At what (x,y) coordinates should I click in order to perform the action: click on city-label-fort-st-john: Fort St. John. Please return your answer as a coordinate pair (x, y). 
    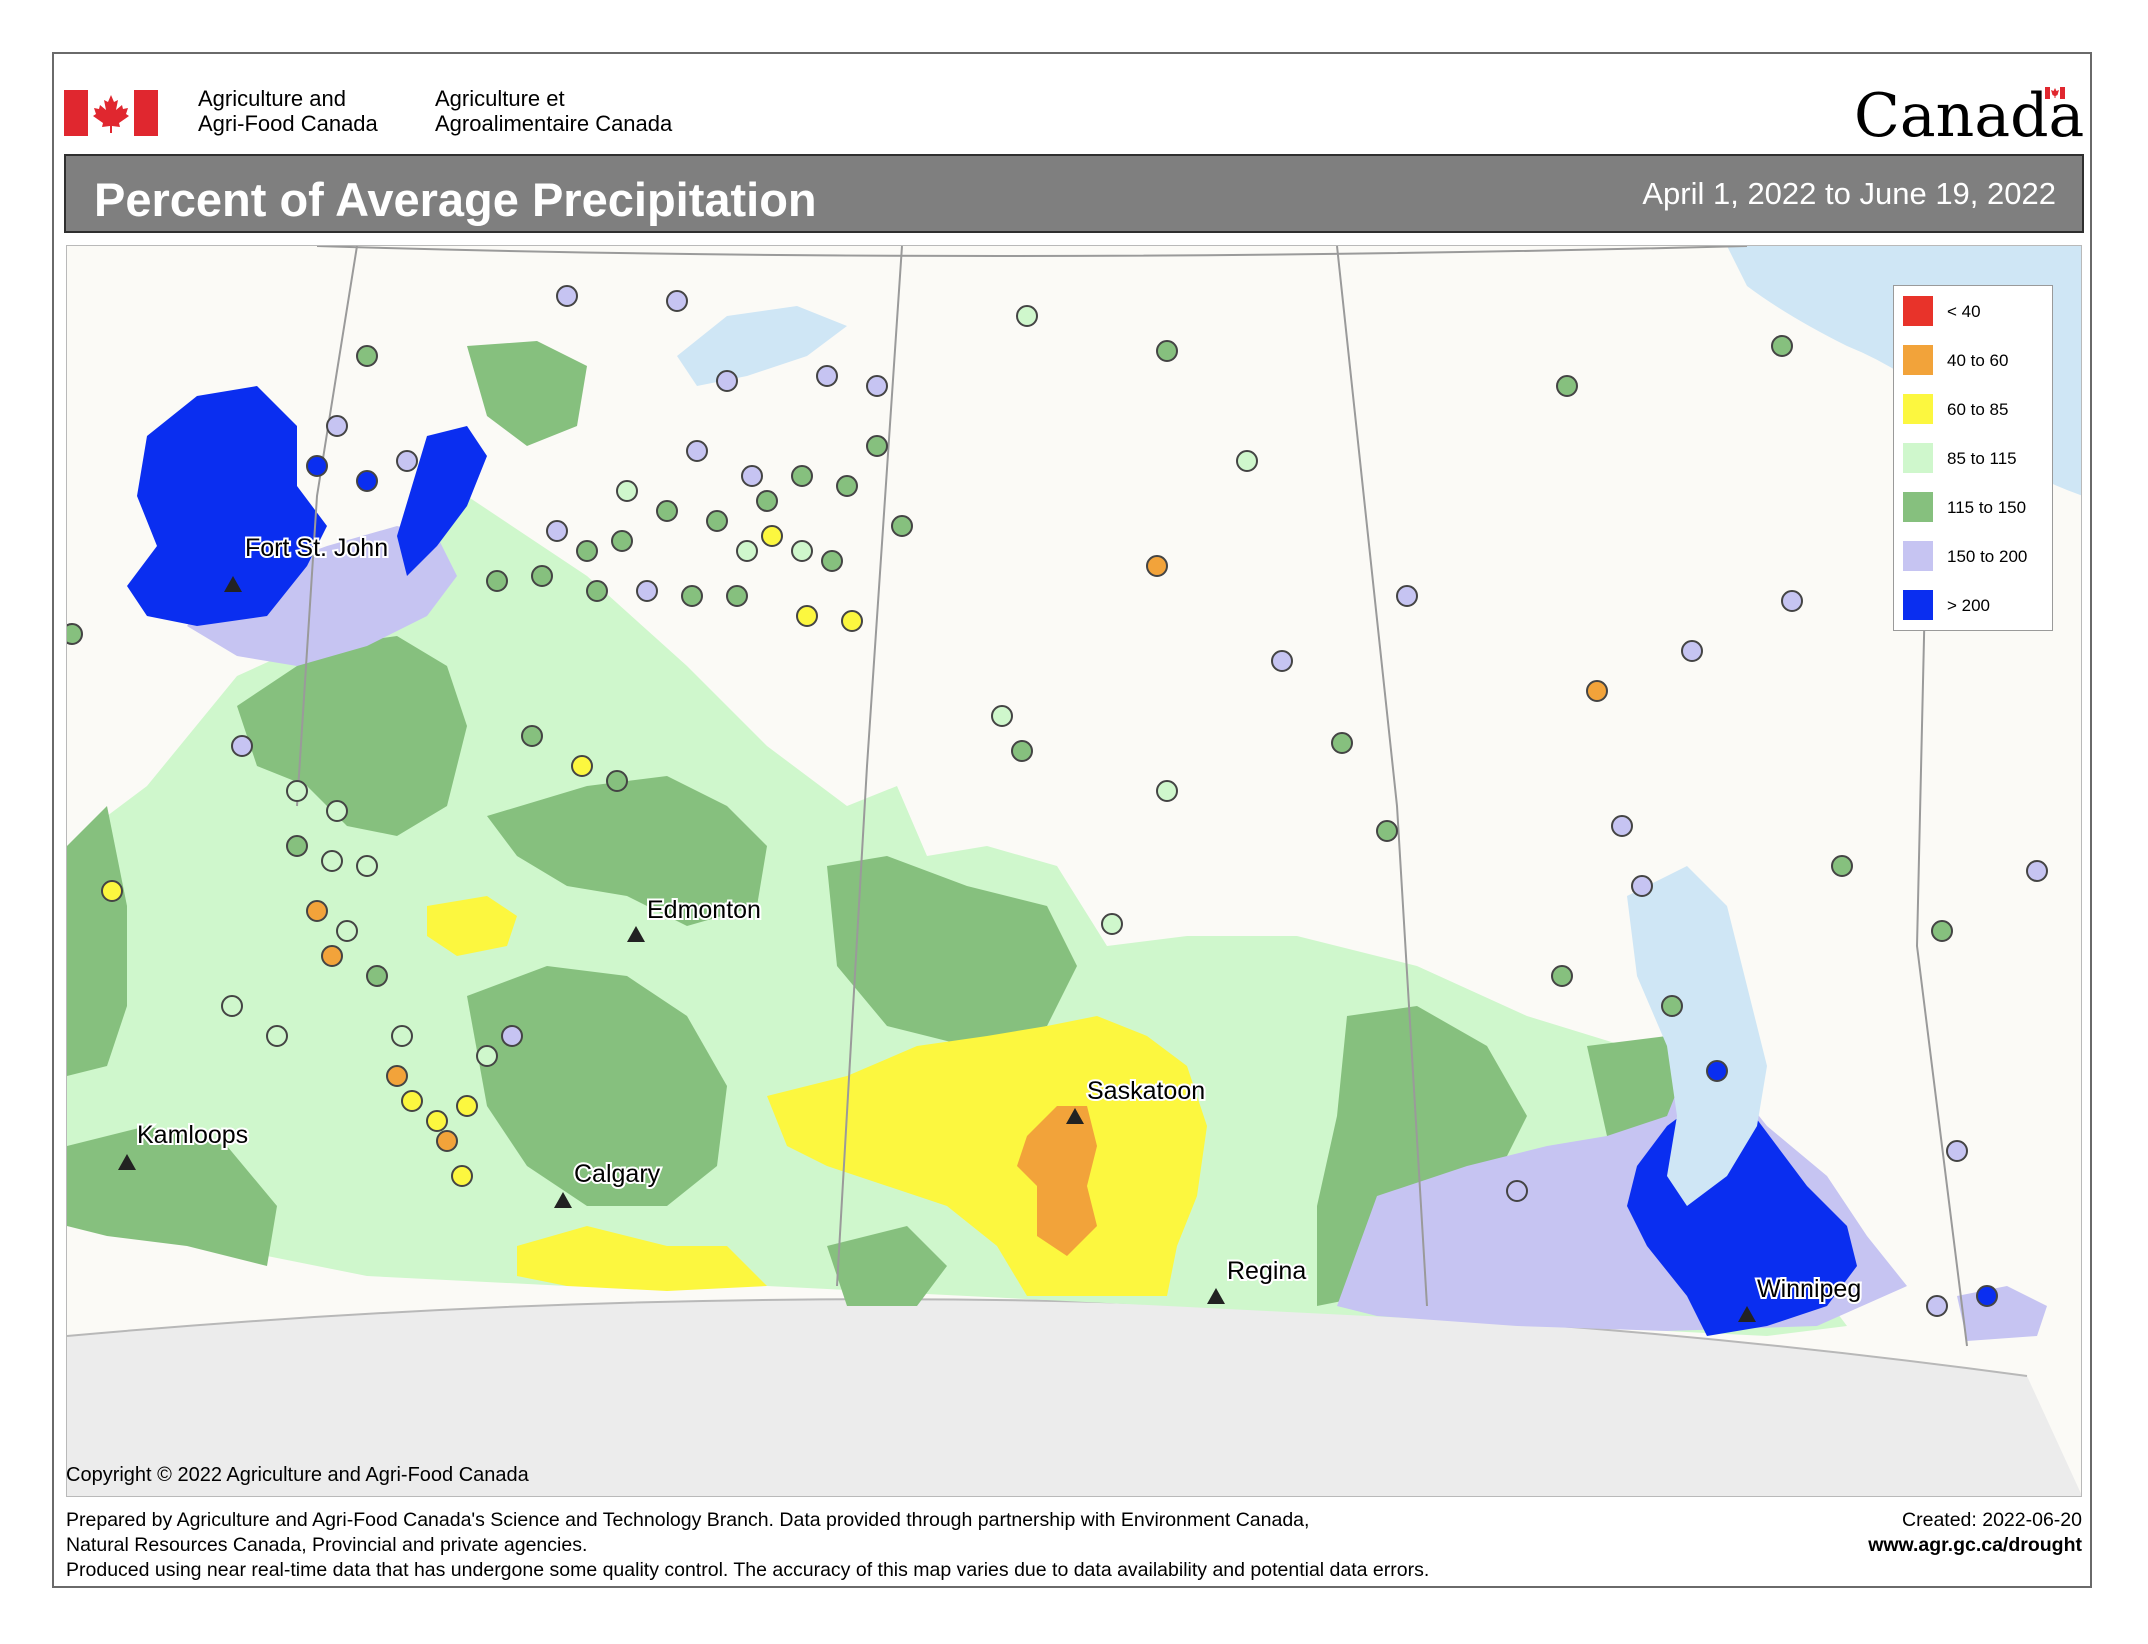
    Looking at the image, I should click on (316, 548).